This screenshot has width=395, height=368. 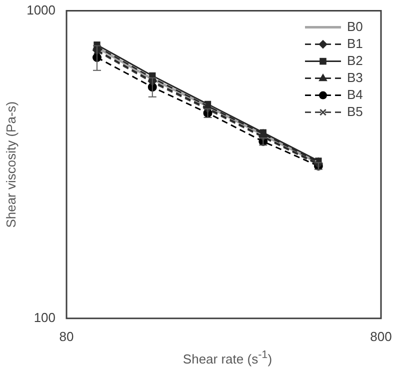 What do you see at coordinates (355, 60) in the screenshot?
I see `legend-label: B2` at bounding box center [355, 60].